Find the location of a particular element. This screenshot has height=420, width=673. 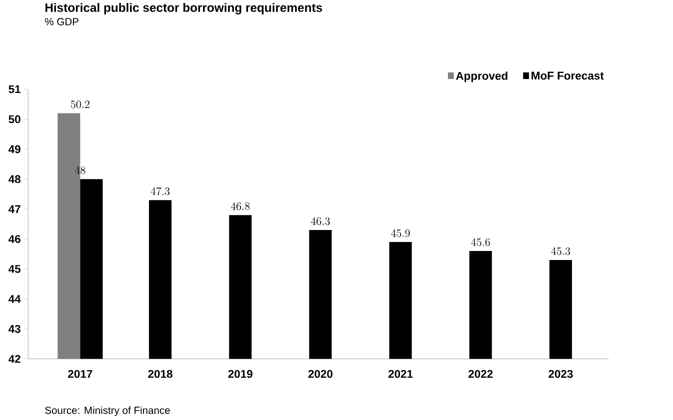

x-tick-label: 2019 is located at coordinates (240, 374).